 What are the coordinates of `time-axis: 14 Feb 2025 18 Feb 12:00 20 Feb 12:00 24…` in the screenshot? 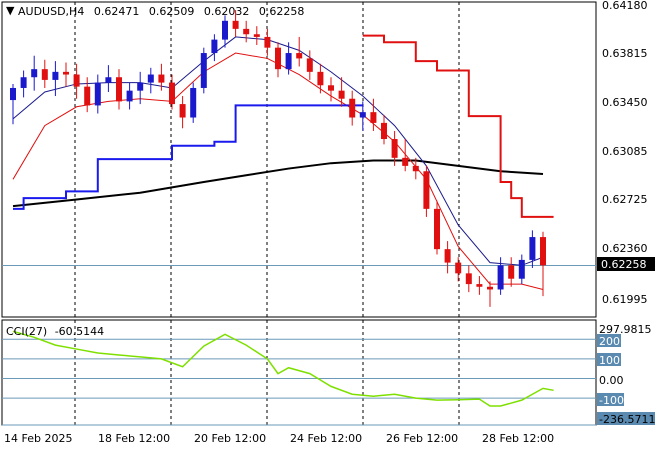 It's located at (279, 438).